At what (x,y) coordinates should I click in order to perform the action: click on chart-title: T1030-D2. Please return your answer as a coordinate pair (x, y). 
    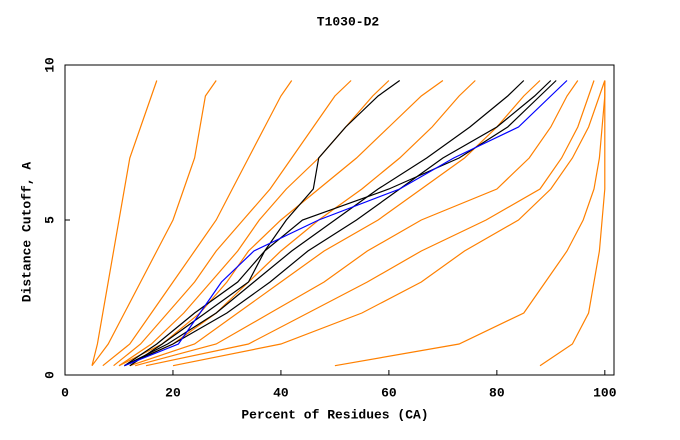
    Looking at the image, I should click on (348, 21).